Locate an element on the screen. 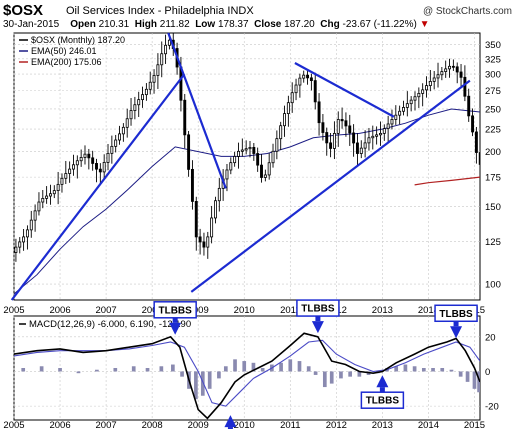 The width and height of the screenshot is (520, 429). price-x-tick-label: 2007 is located at coordinates (106, 310).